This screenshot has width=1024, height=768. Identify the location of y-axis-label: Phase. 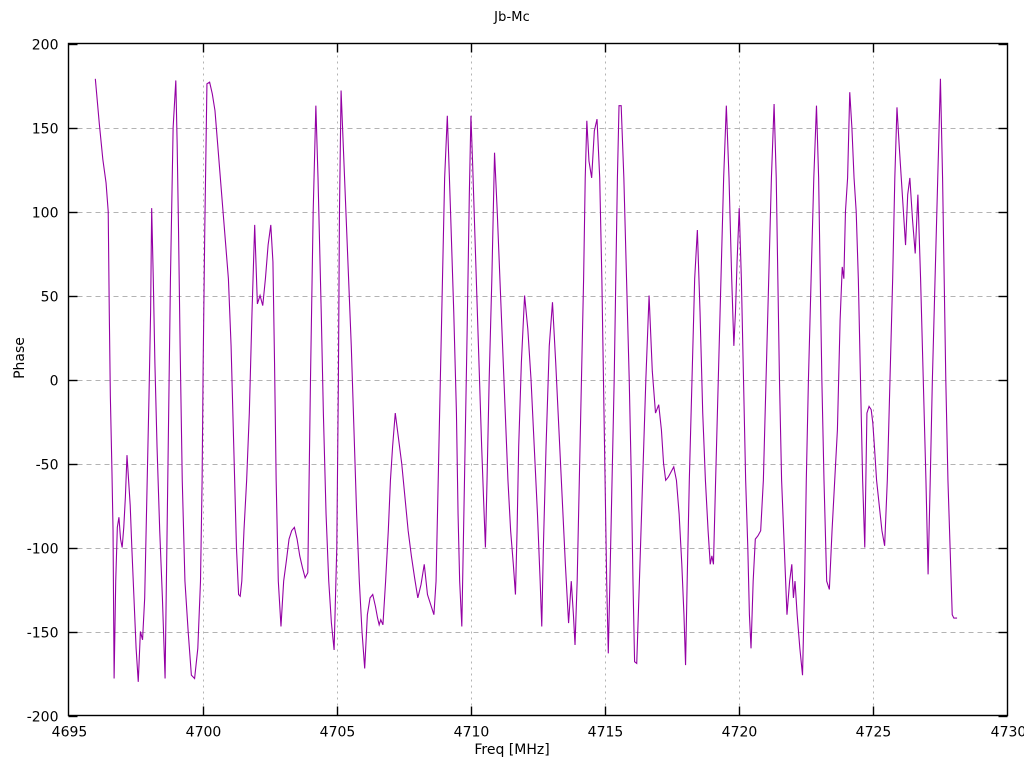
(20, 358).